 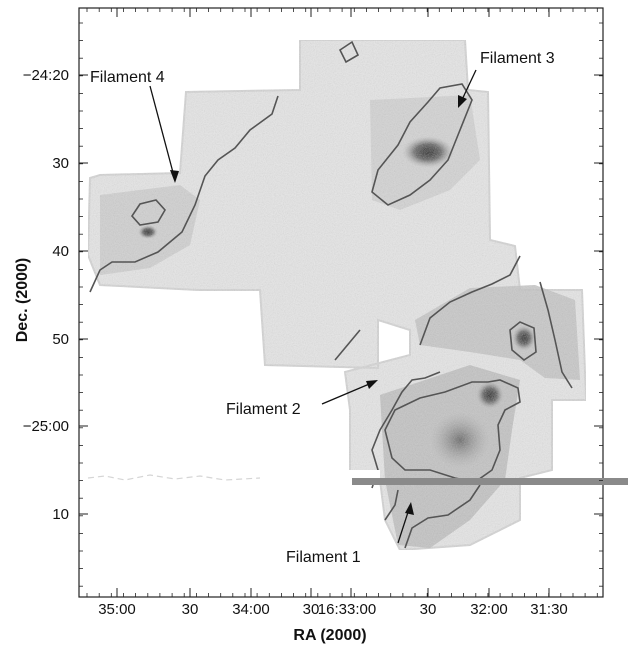 What do you see at coordinates (22, 300) in the screenshot?
I see `y-axis-title: Dec. (2000)` at bounding box center [22, 300].